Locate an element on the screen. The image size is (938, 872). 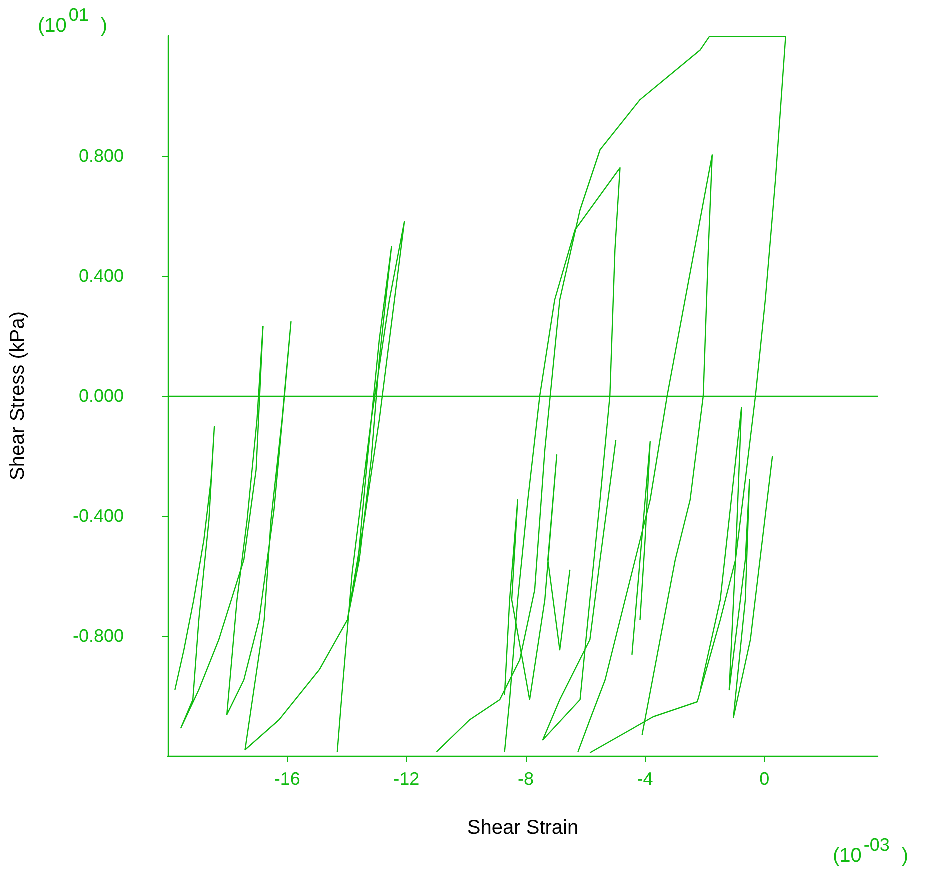
y-tick-label: -0.800 is located at coordinates (98, 636).